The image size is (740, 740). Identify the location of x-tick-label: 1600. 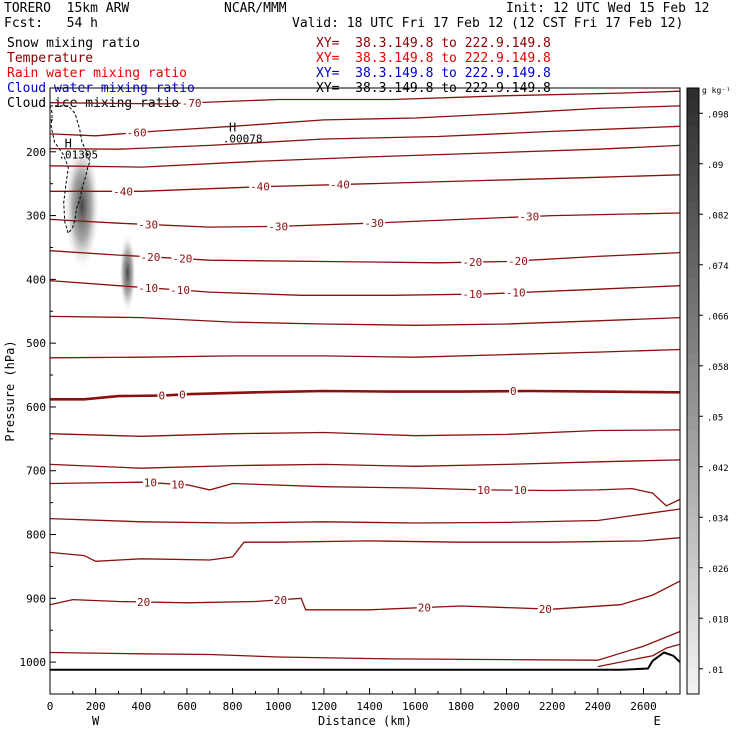
(415, 706).